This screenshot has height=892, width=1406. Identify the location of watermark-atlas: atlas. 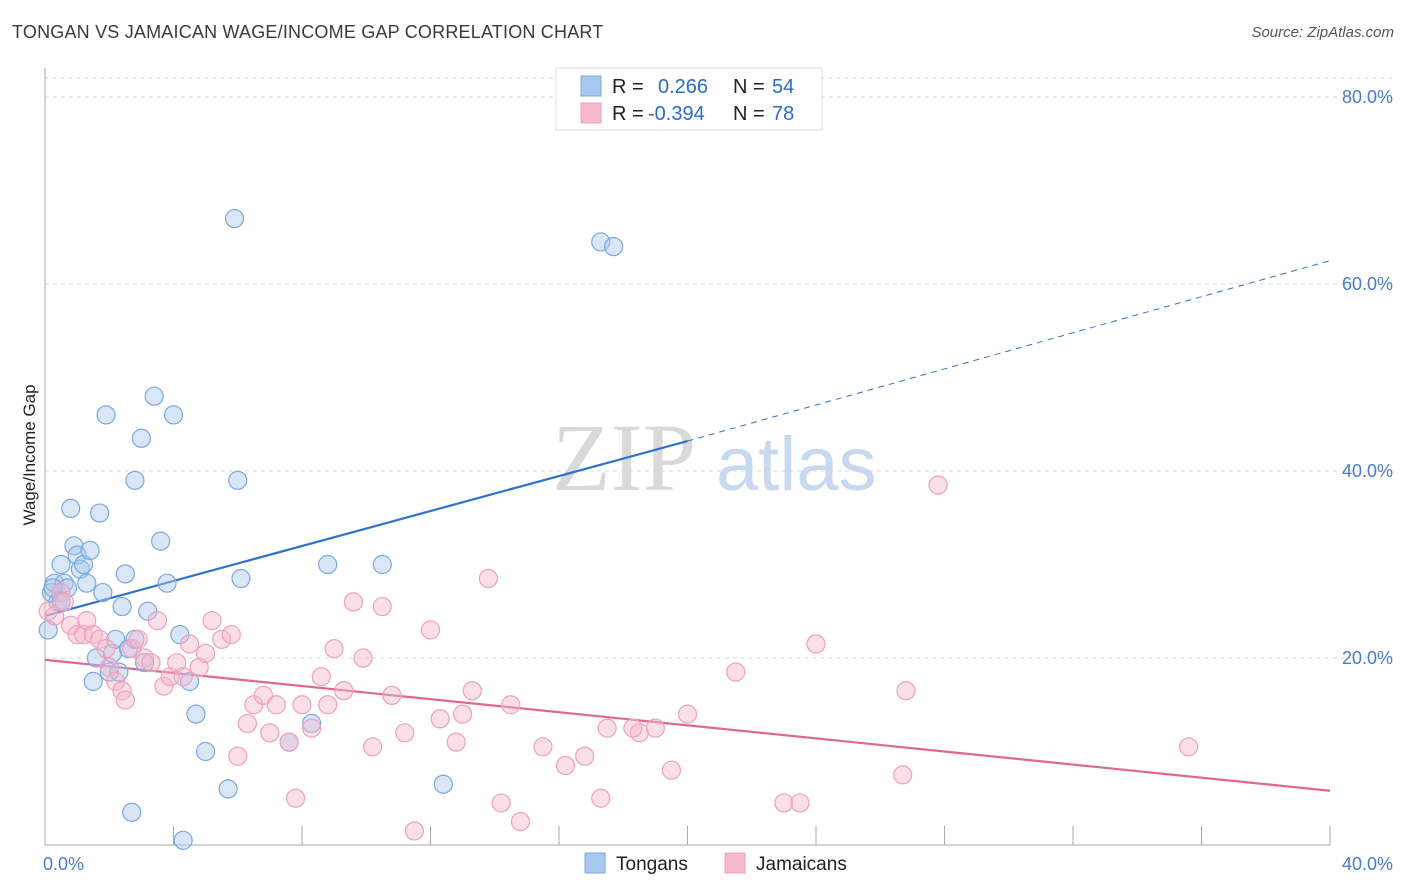
(796, 464).